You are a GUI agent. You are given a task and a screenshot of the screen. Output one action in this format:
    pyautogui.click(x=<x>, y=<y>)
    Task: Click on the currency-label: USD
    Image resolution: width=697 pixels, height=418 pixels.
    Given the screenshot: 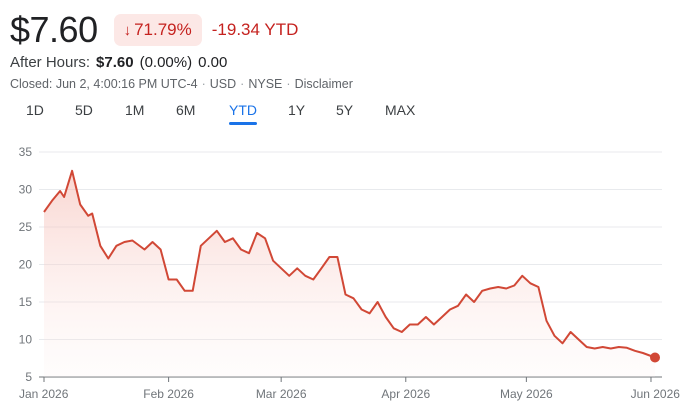 What is the action you would take?
    pyautogui.click(x=223, y=84)
    